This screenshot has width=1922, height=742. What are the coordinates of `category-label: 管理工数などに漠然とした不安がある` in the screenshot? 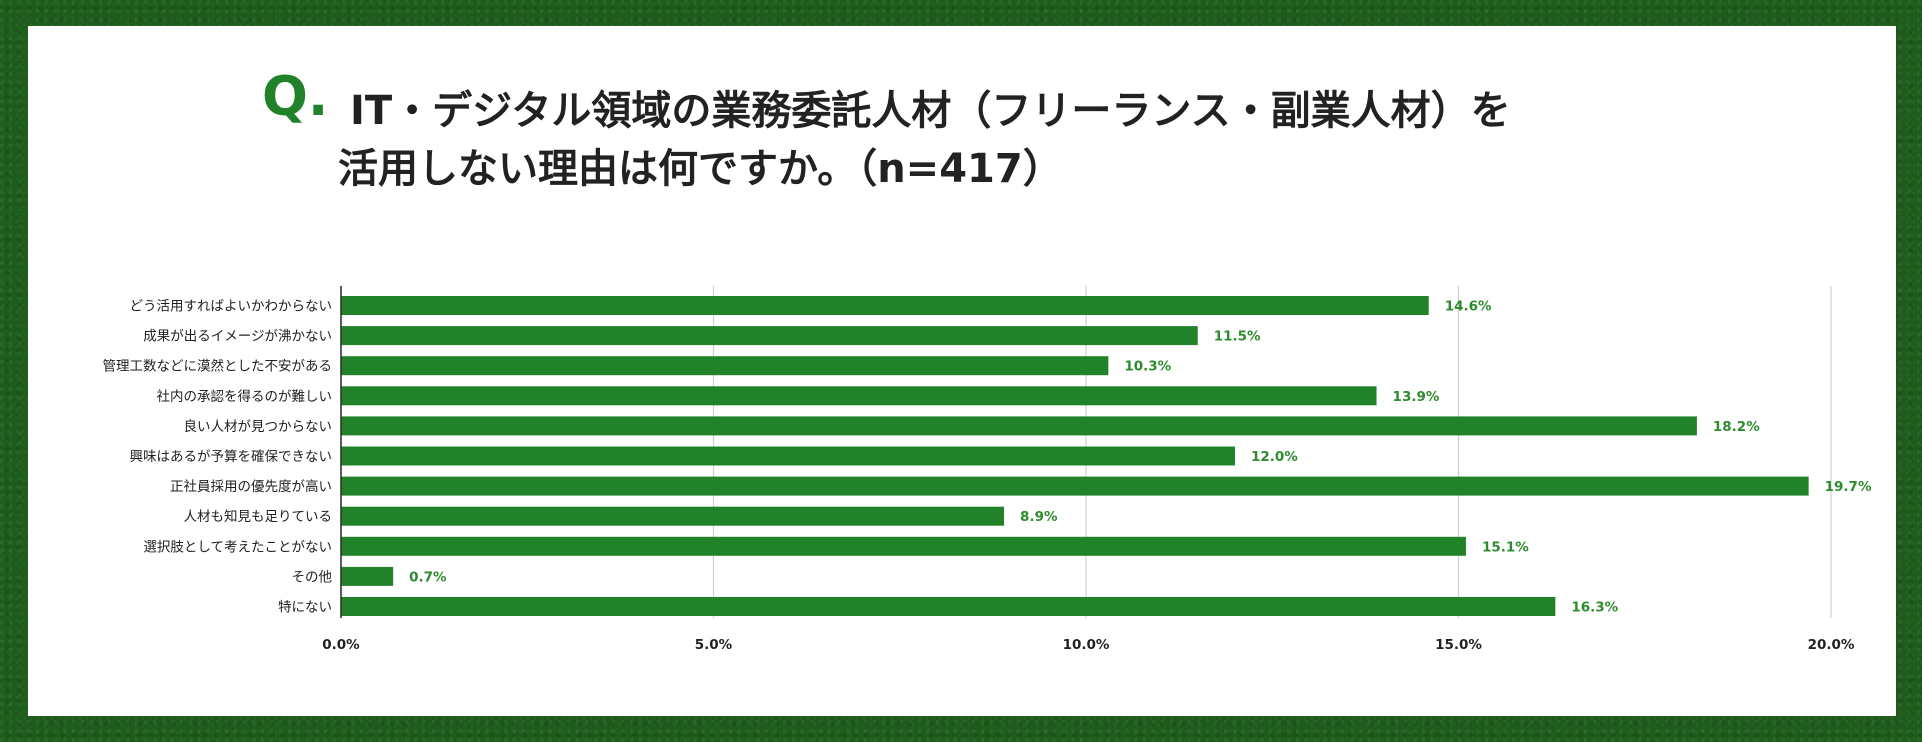 It's located at (218, 366).